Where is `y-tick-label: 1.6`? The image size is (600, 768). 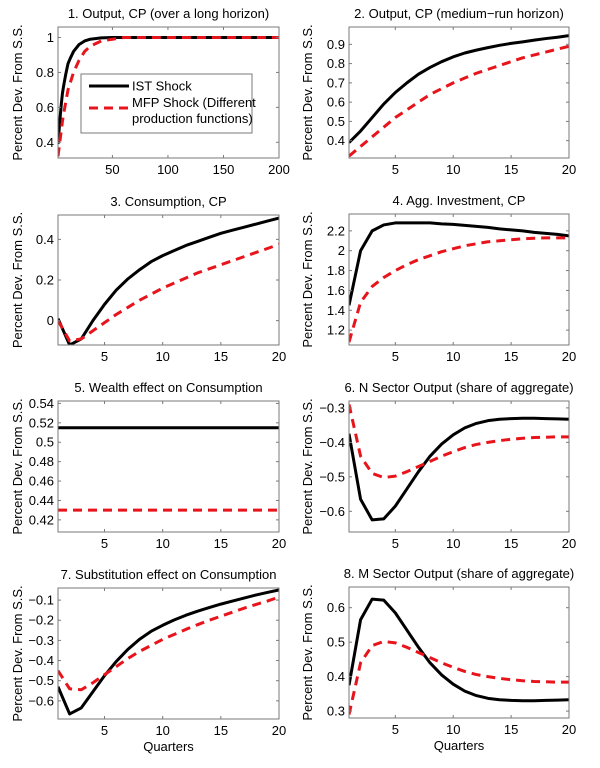
y-tick-label: 1.6 is located at coordinates (336, 290).